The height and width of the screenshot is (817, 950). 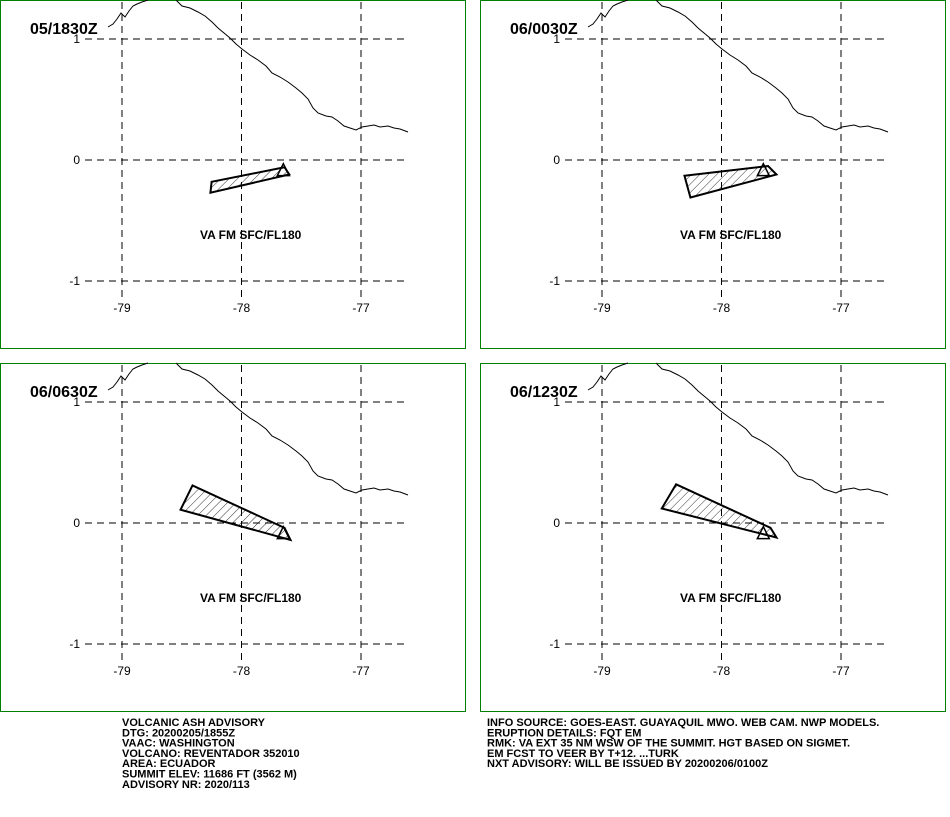 What do you see at coordinates (194, 723) in the screenshot?
I see `advisory-line: VOLCANIC ASH ADVISORY` at bounding box center [194, 723].